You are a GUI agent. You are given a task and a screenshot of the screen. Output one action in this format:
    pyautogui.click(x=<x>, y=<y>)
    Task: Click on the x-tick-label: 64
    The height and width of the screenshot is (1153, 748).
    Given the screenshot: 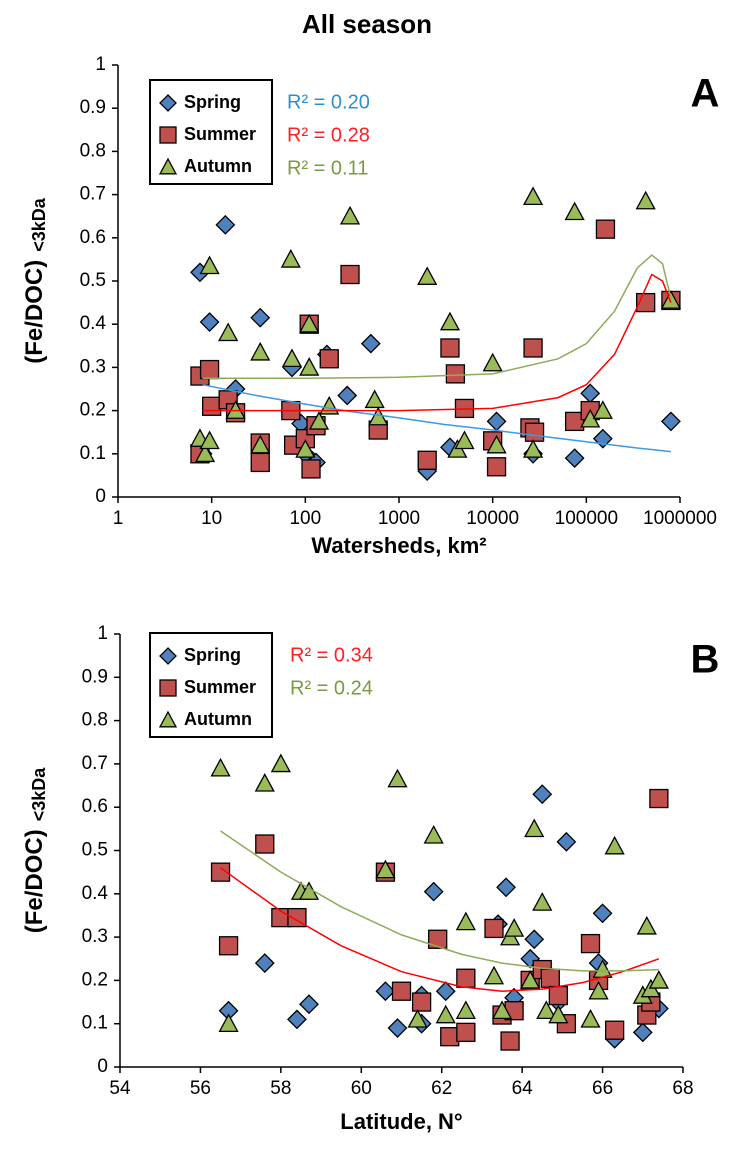 What is the action you would take?
    pyautogui.click(x=523, y=1088)
    